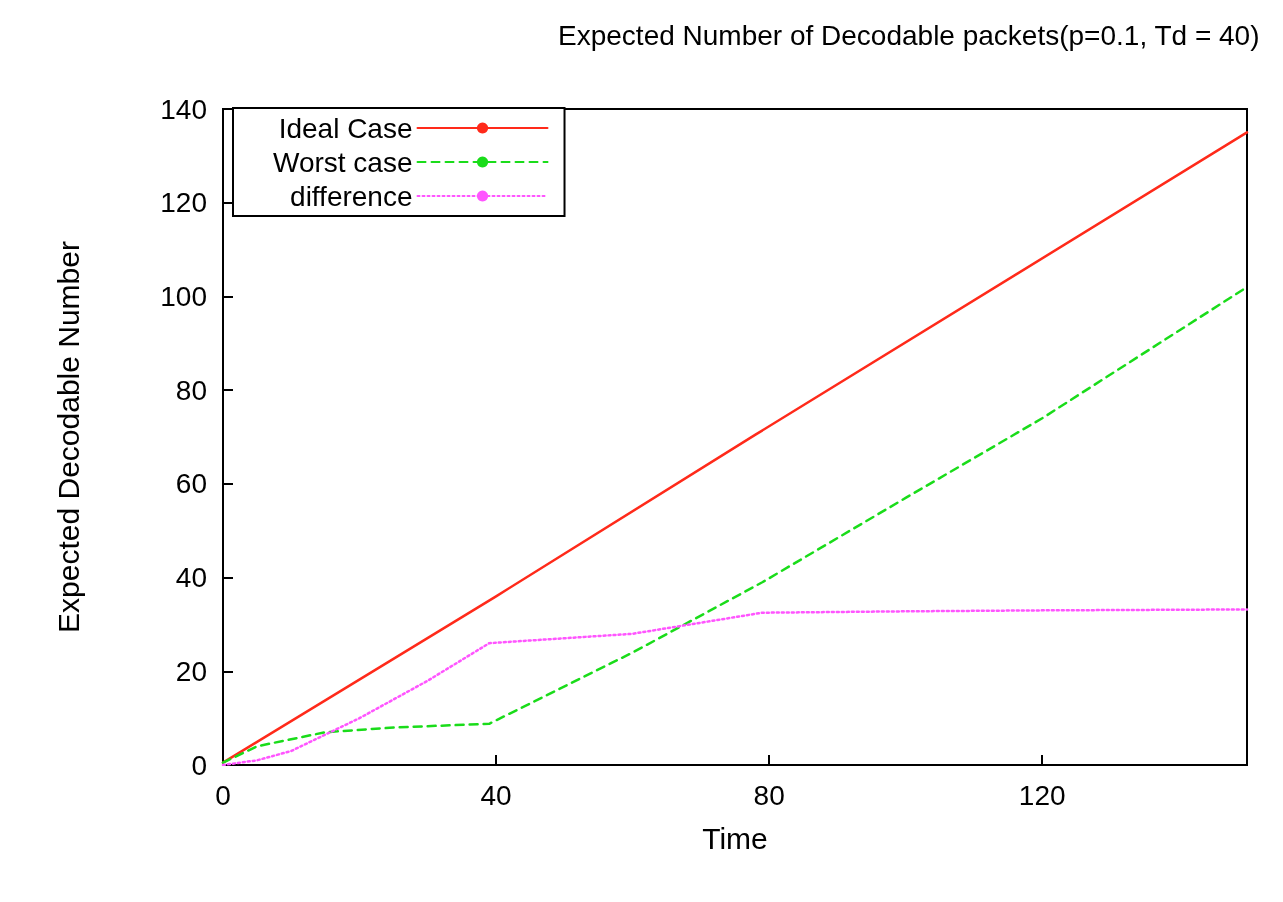 This screenshot has height=902, width=1283. I want to click on x-tick-label: 80, so click(769, 795).